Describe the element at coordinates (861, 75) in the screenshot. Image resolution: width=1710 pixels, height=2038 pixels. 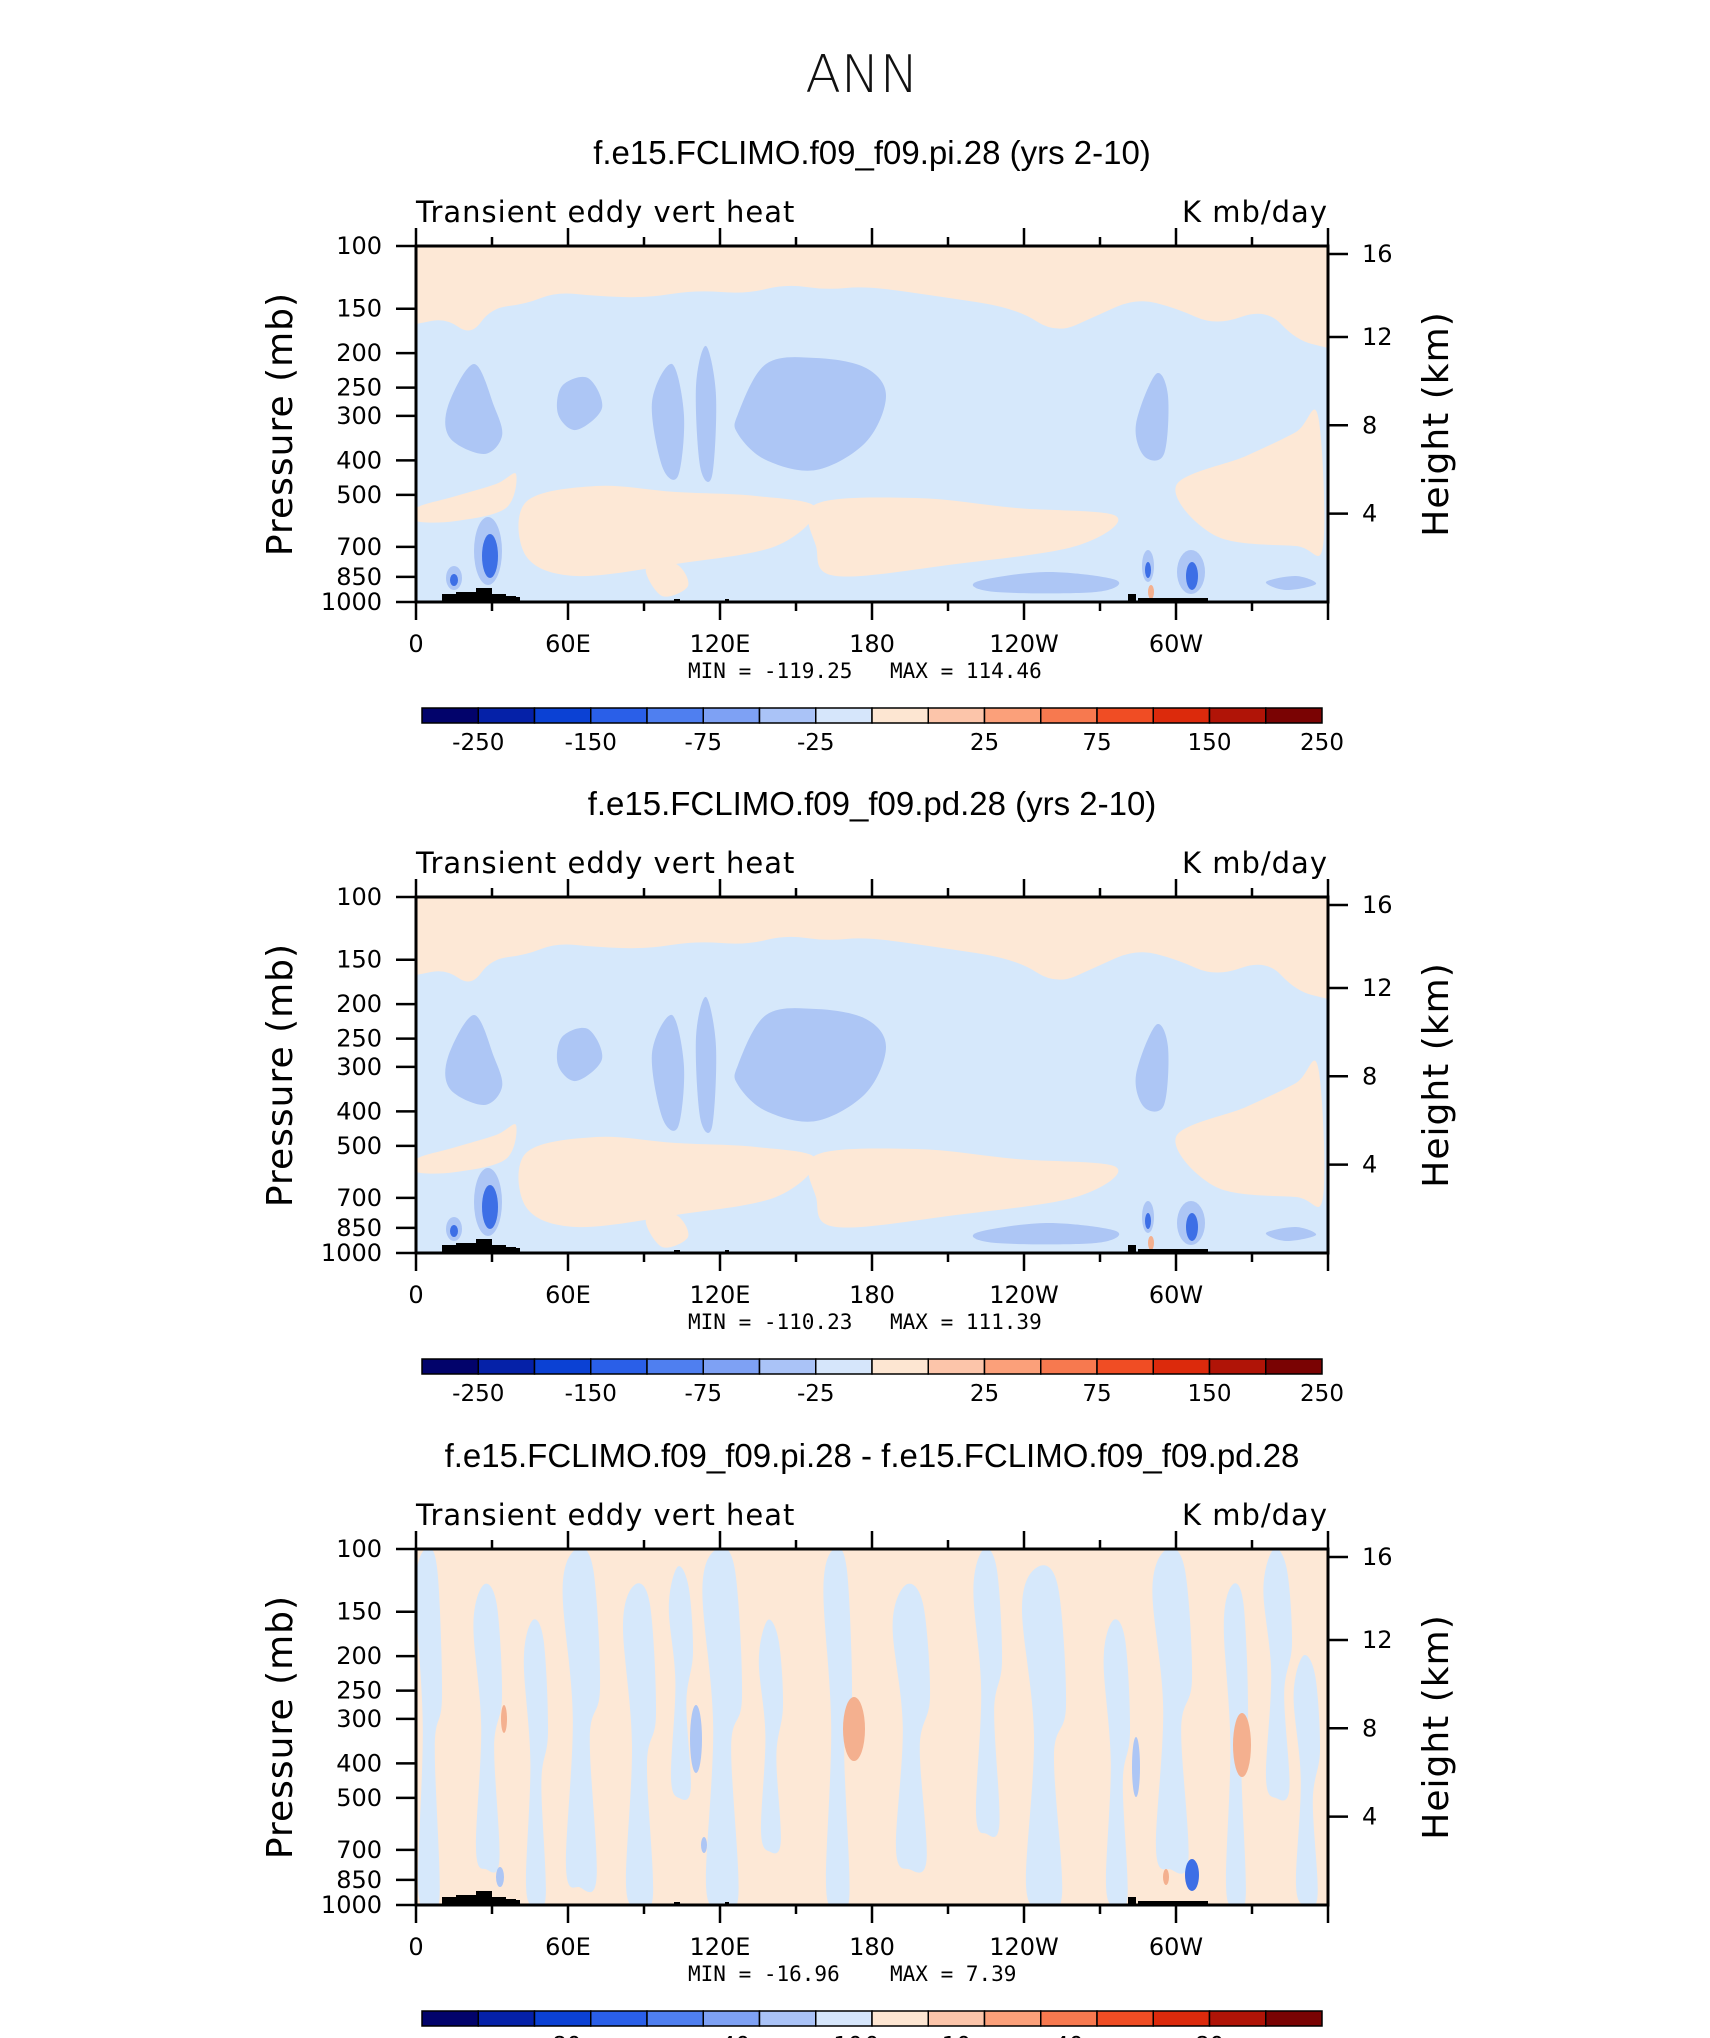
I see `figure-title: ANN` at that location.